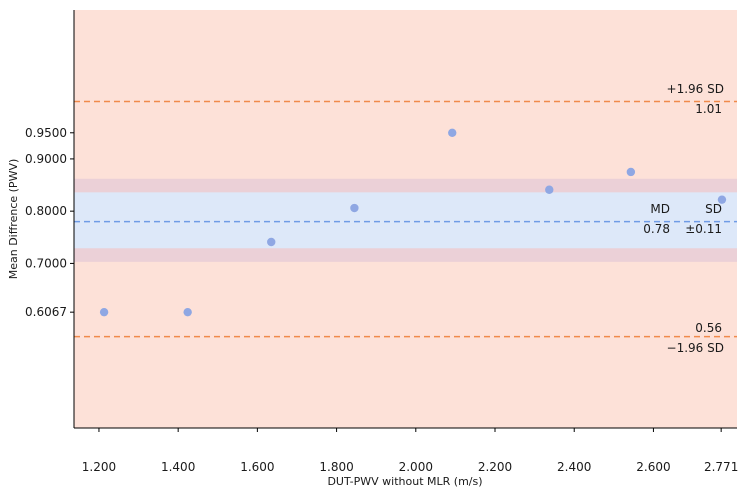  What do you see at coordinates (416, 467) in the screenshot?
I see `x-tick-label: 2.000` at bounding box center [416, 467].